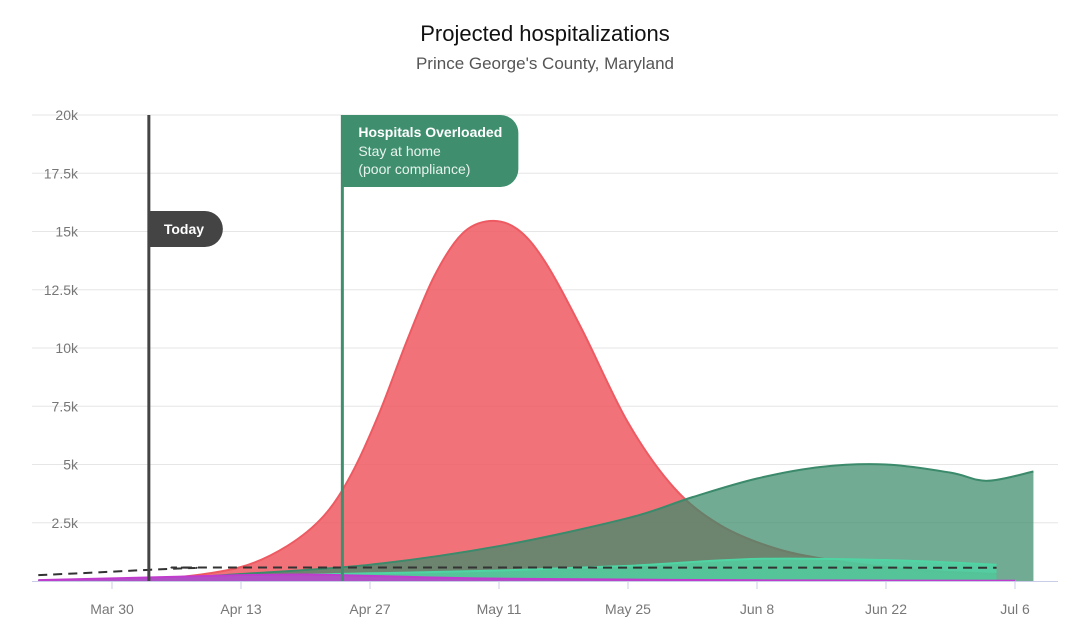  Describe the element at coordinates (757, 609) in the screenshot. I see `x-tick-label: Jun 8` at that location.